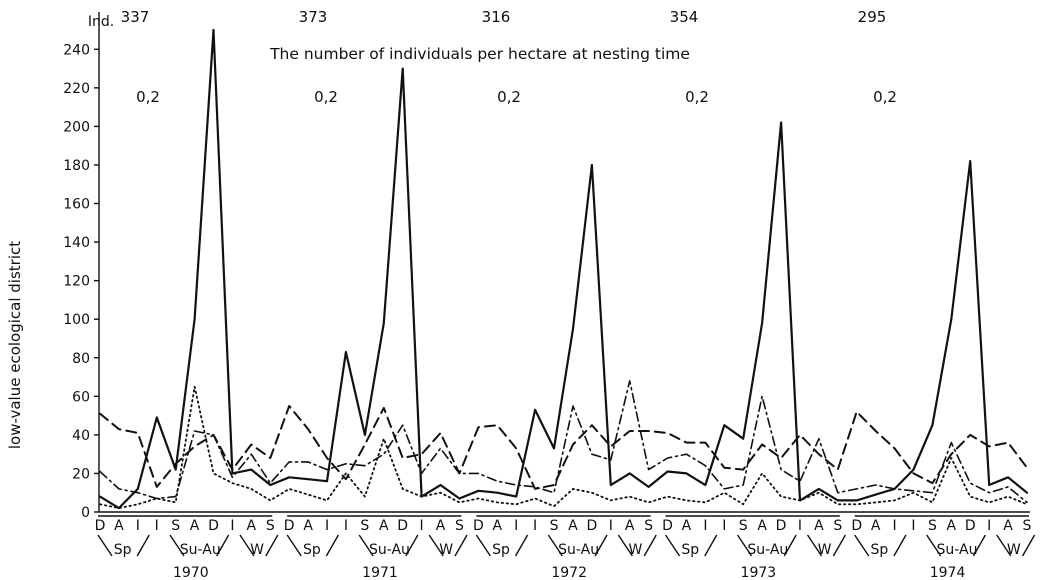  Describe the element at coordinates (76, 205) in the screenshot. I see `y-tick-label: 160` at that location.